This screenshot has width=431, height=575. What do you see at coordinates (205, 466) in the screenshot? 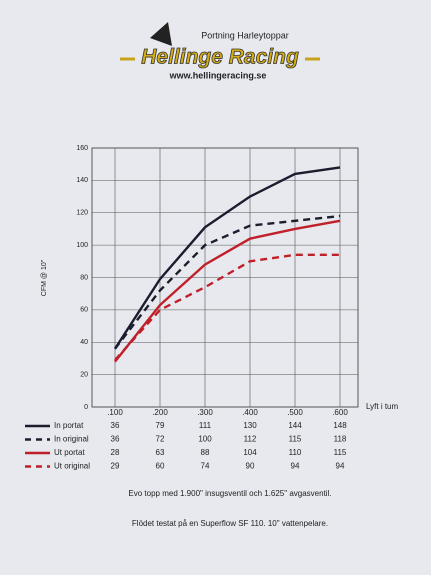
I see `table-value: 74` at bounding box center [205, 466].